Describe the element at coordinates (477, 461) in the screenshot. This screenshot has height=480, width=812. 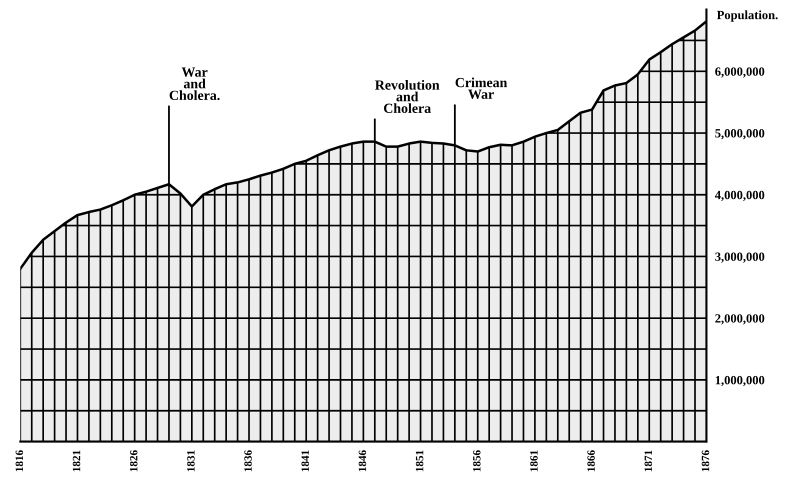
I see `x-tick-label: 1856` at that location.